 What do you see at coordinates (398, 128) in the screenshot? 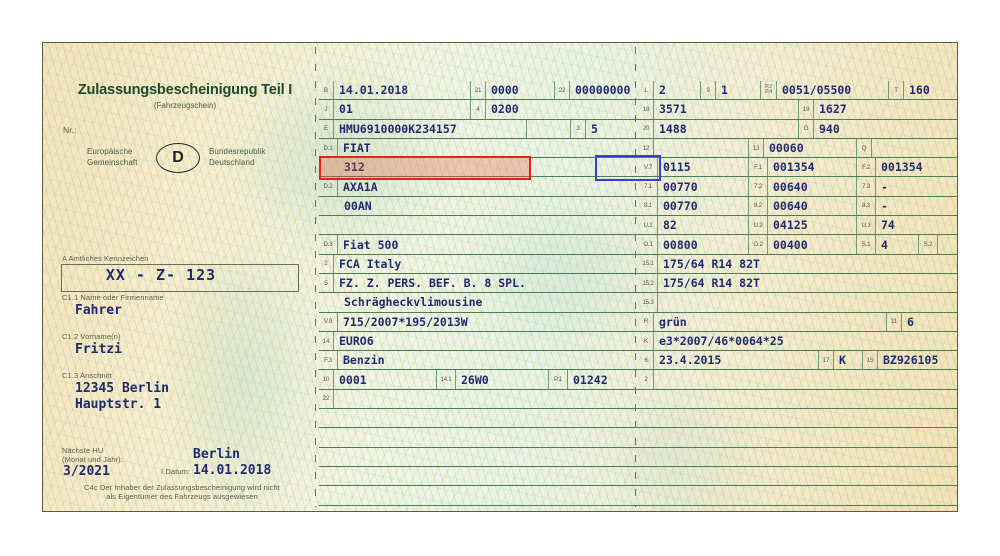
I see `field-value: HMU6910000K234157` at bounding box center [398, 128].